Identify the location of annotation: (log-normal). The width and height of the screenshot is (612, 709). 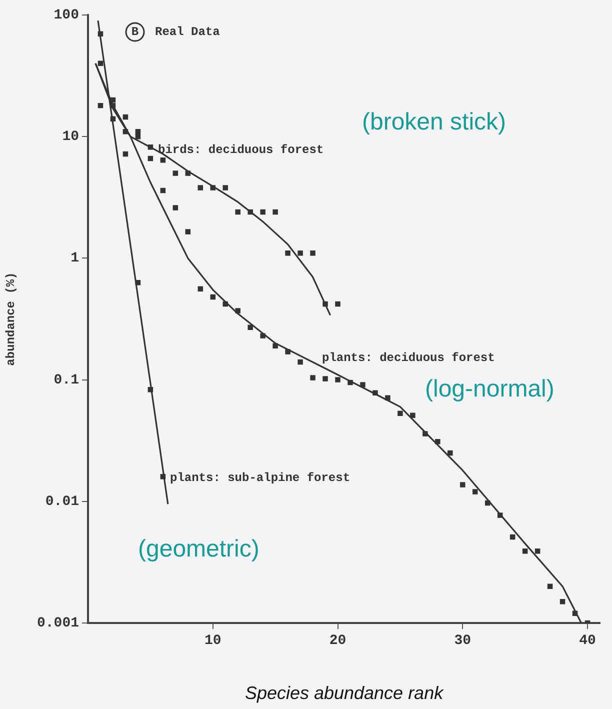
(489, 389).